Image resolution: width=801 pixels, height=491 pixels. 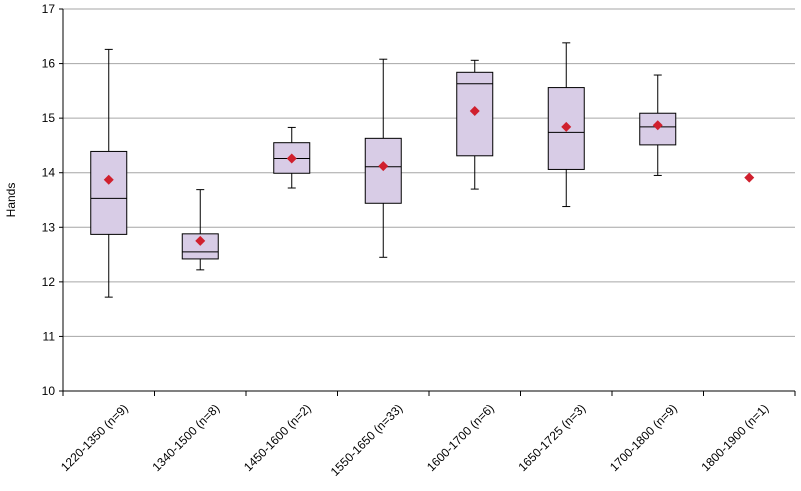 I want to click on x-category-label: 1800-1900 (n=1), so click(x=734, y=437).